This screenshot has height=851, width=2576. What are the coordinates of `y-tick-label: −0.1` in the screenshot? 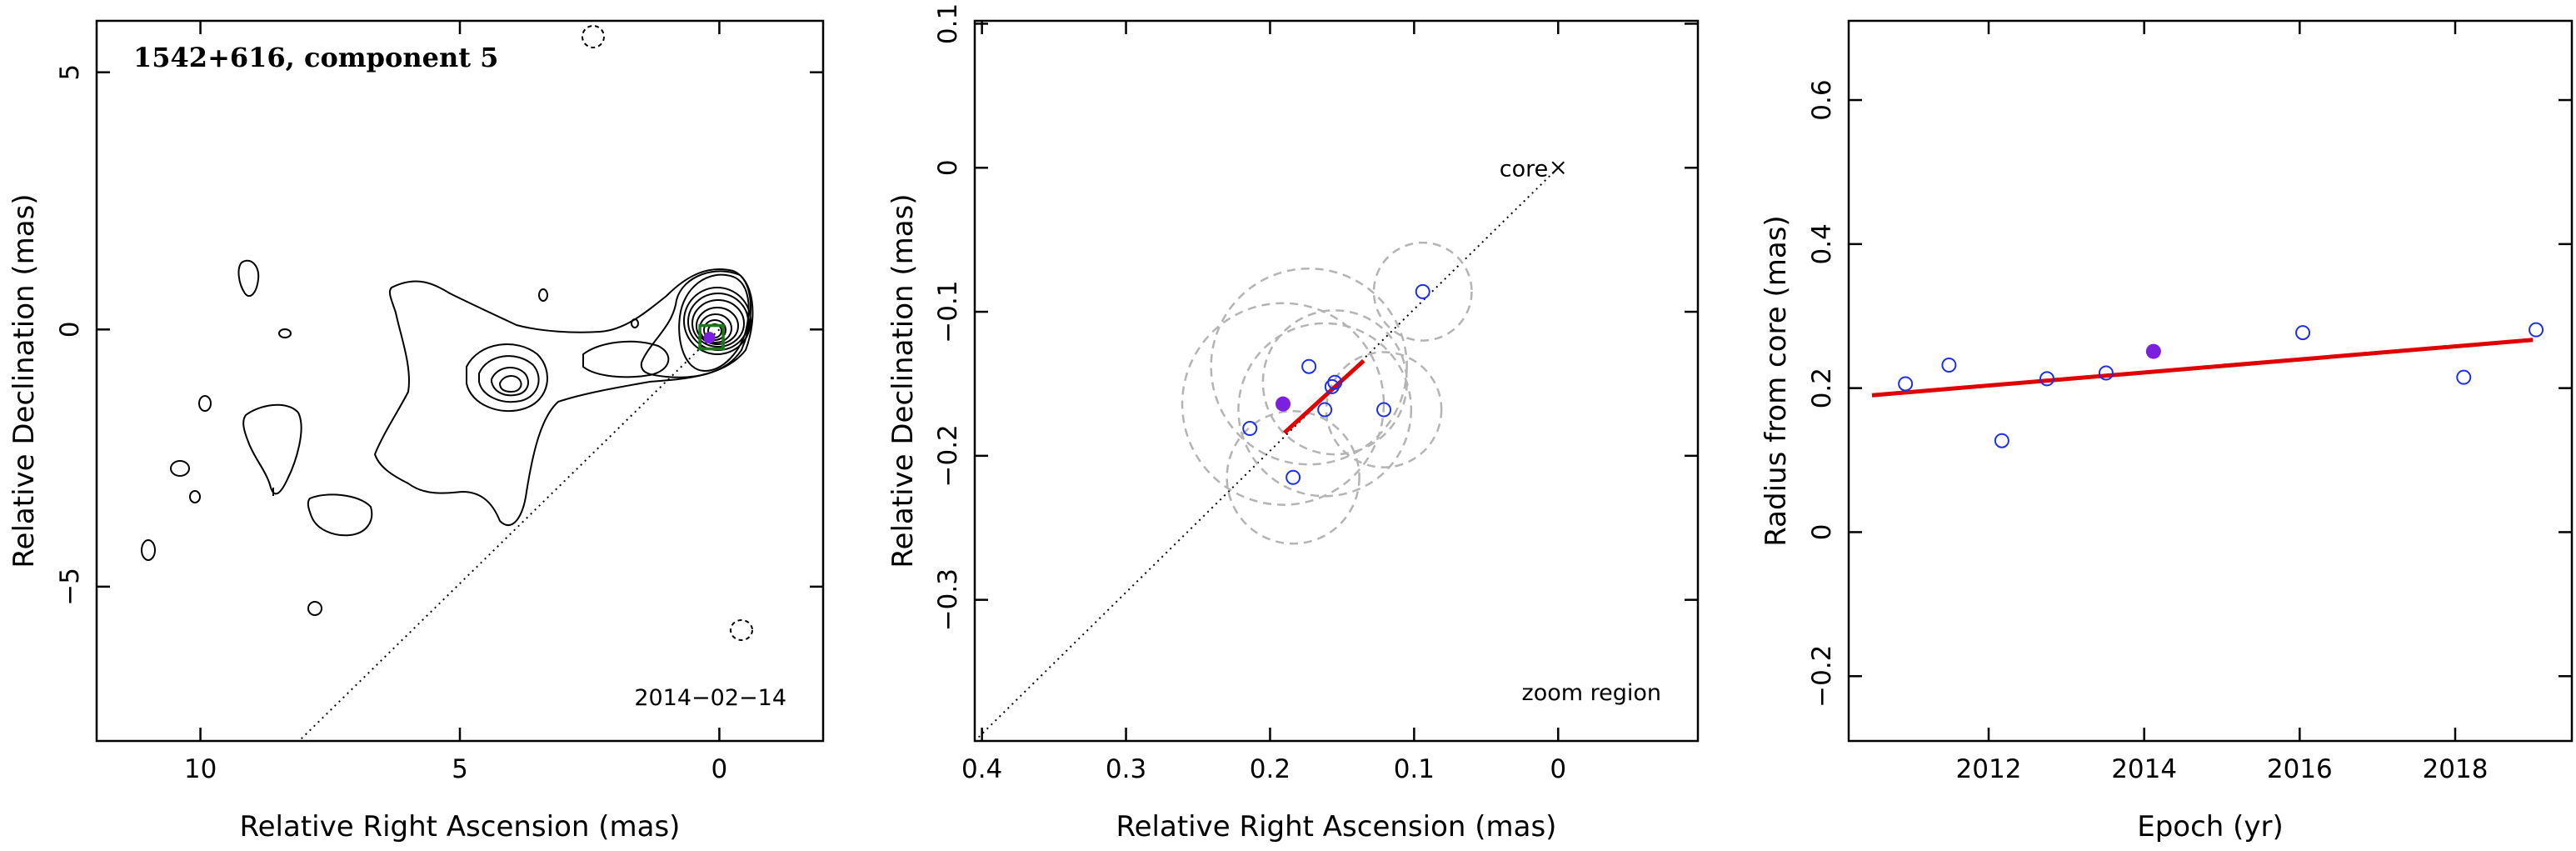 It's located at (948, 311).